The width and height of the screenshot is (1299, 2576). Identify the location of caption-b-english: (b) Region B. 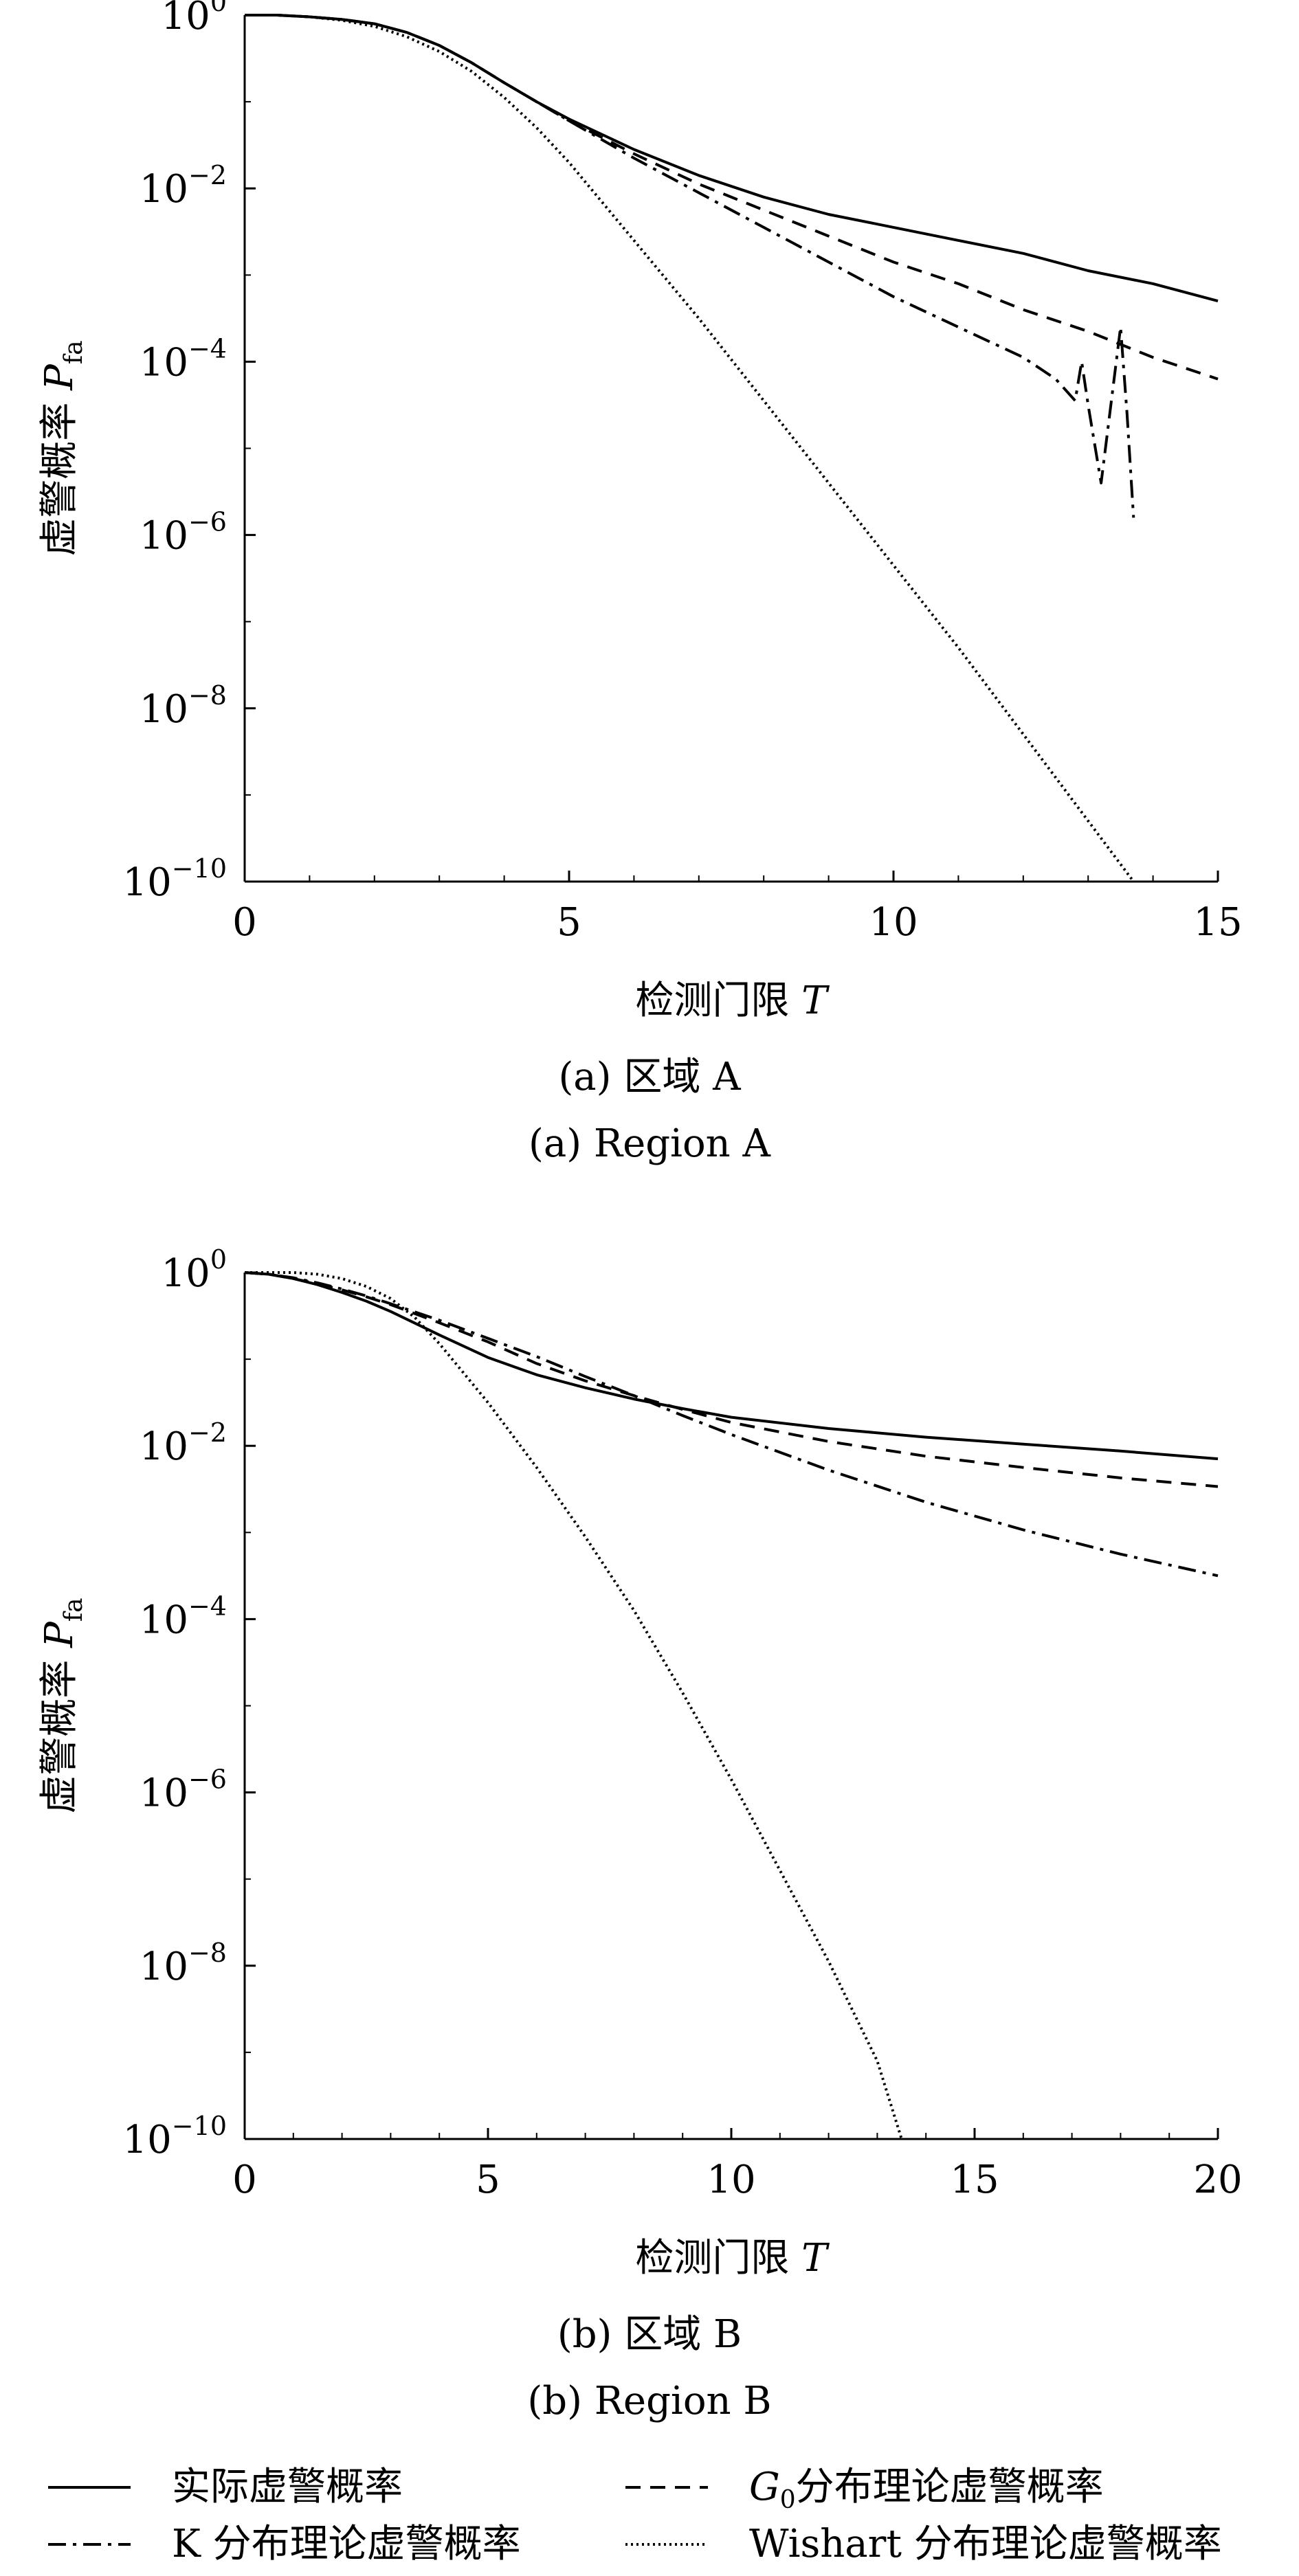
(649, 2401).